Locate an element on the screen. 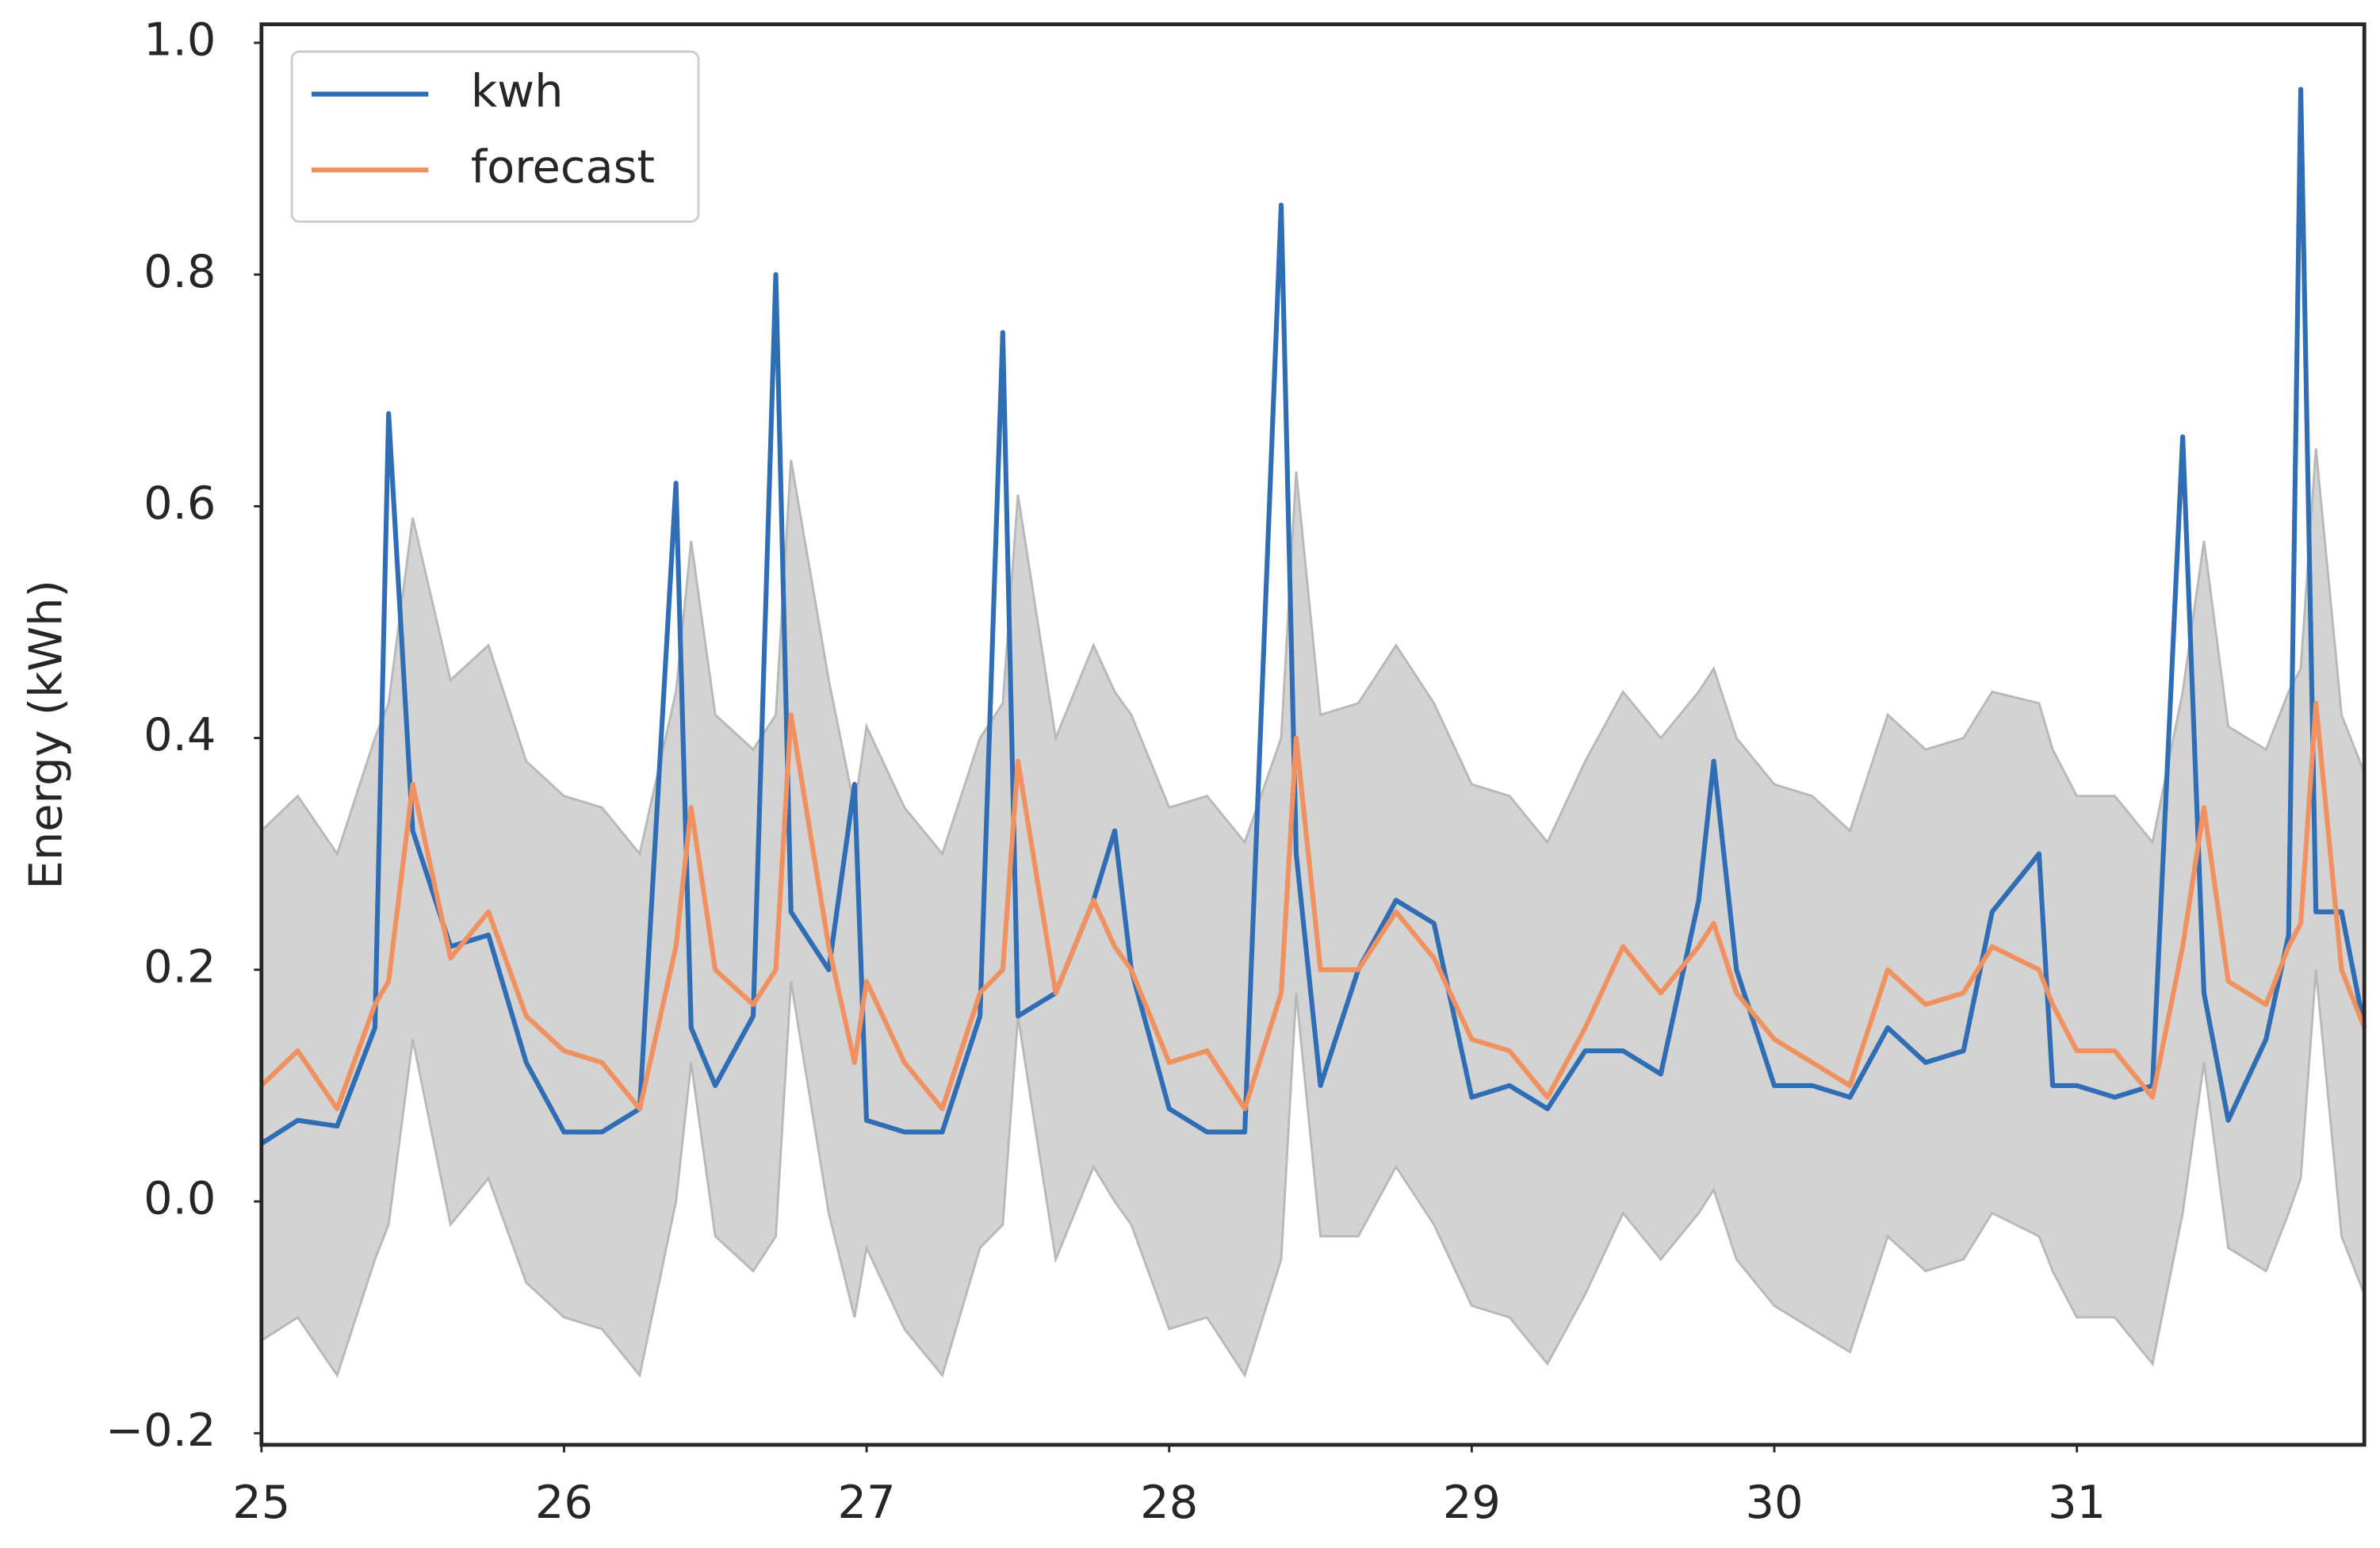 The image size is (2380, 1548). x-tick-label: 29 is located at coordinates (1472, 1502).